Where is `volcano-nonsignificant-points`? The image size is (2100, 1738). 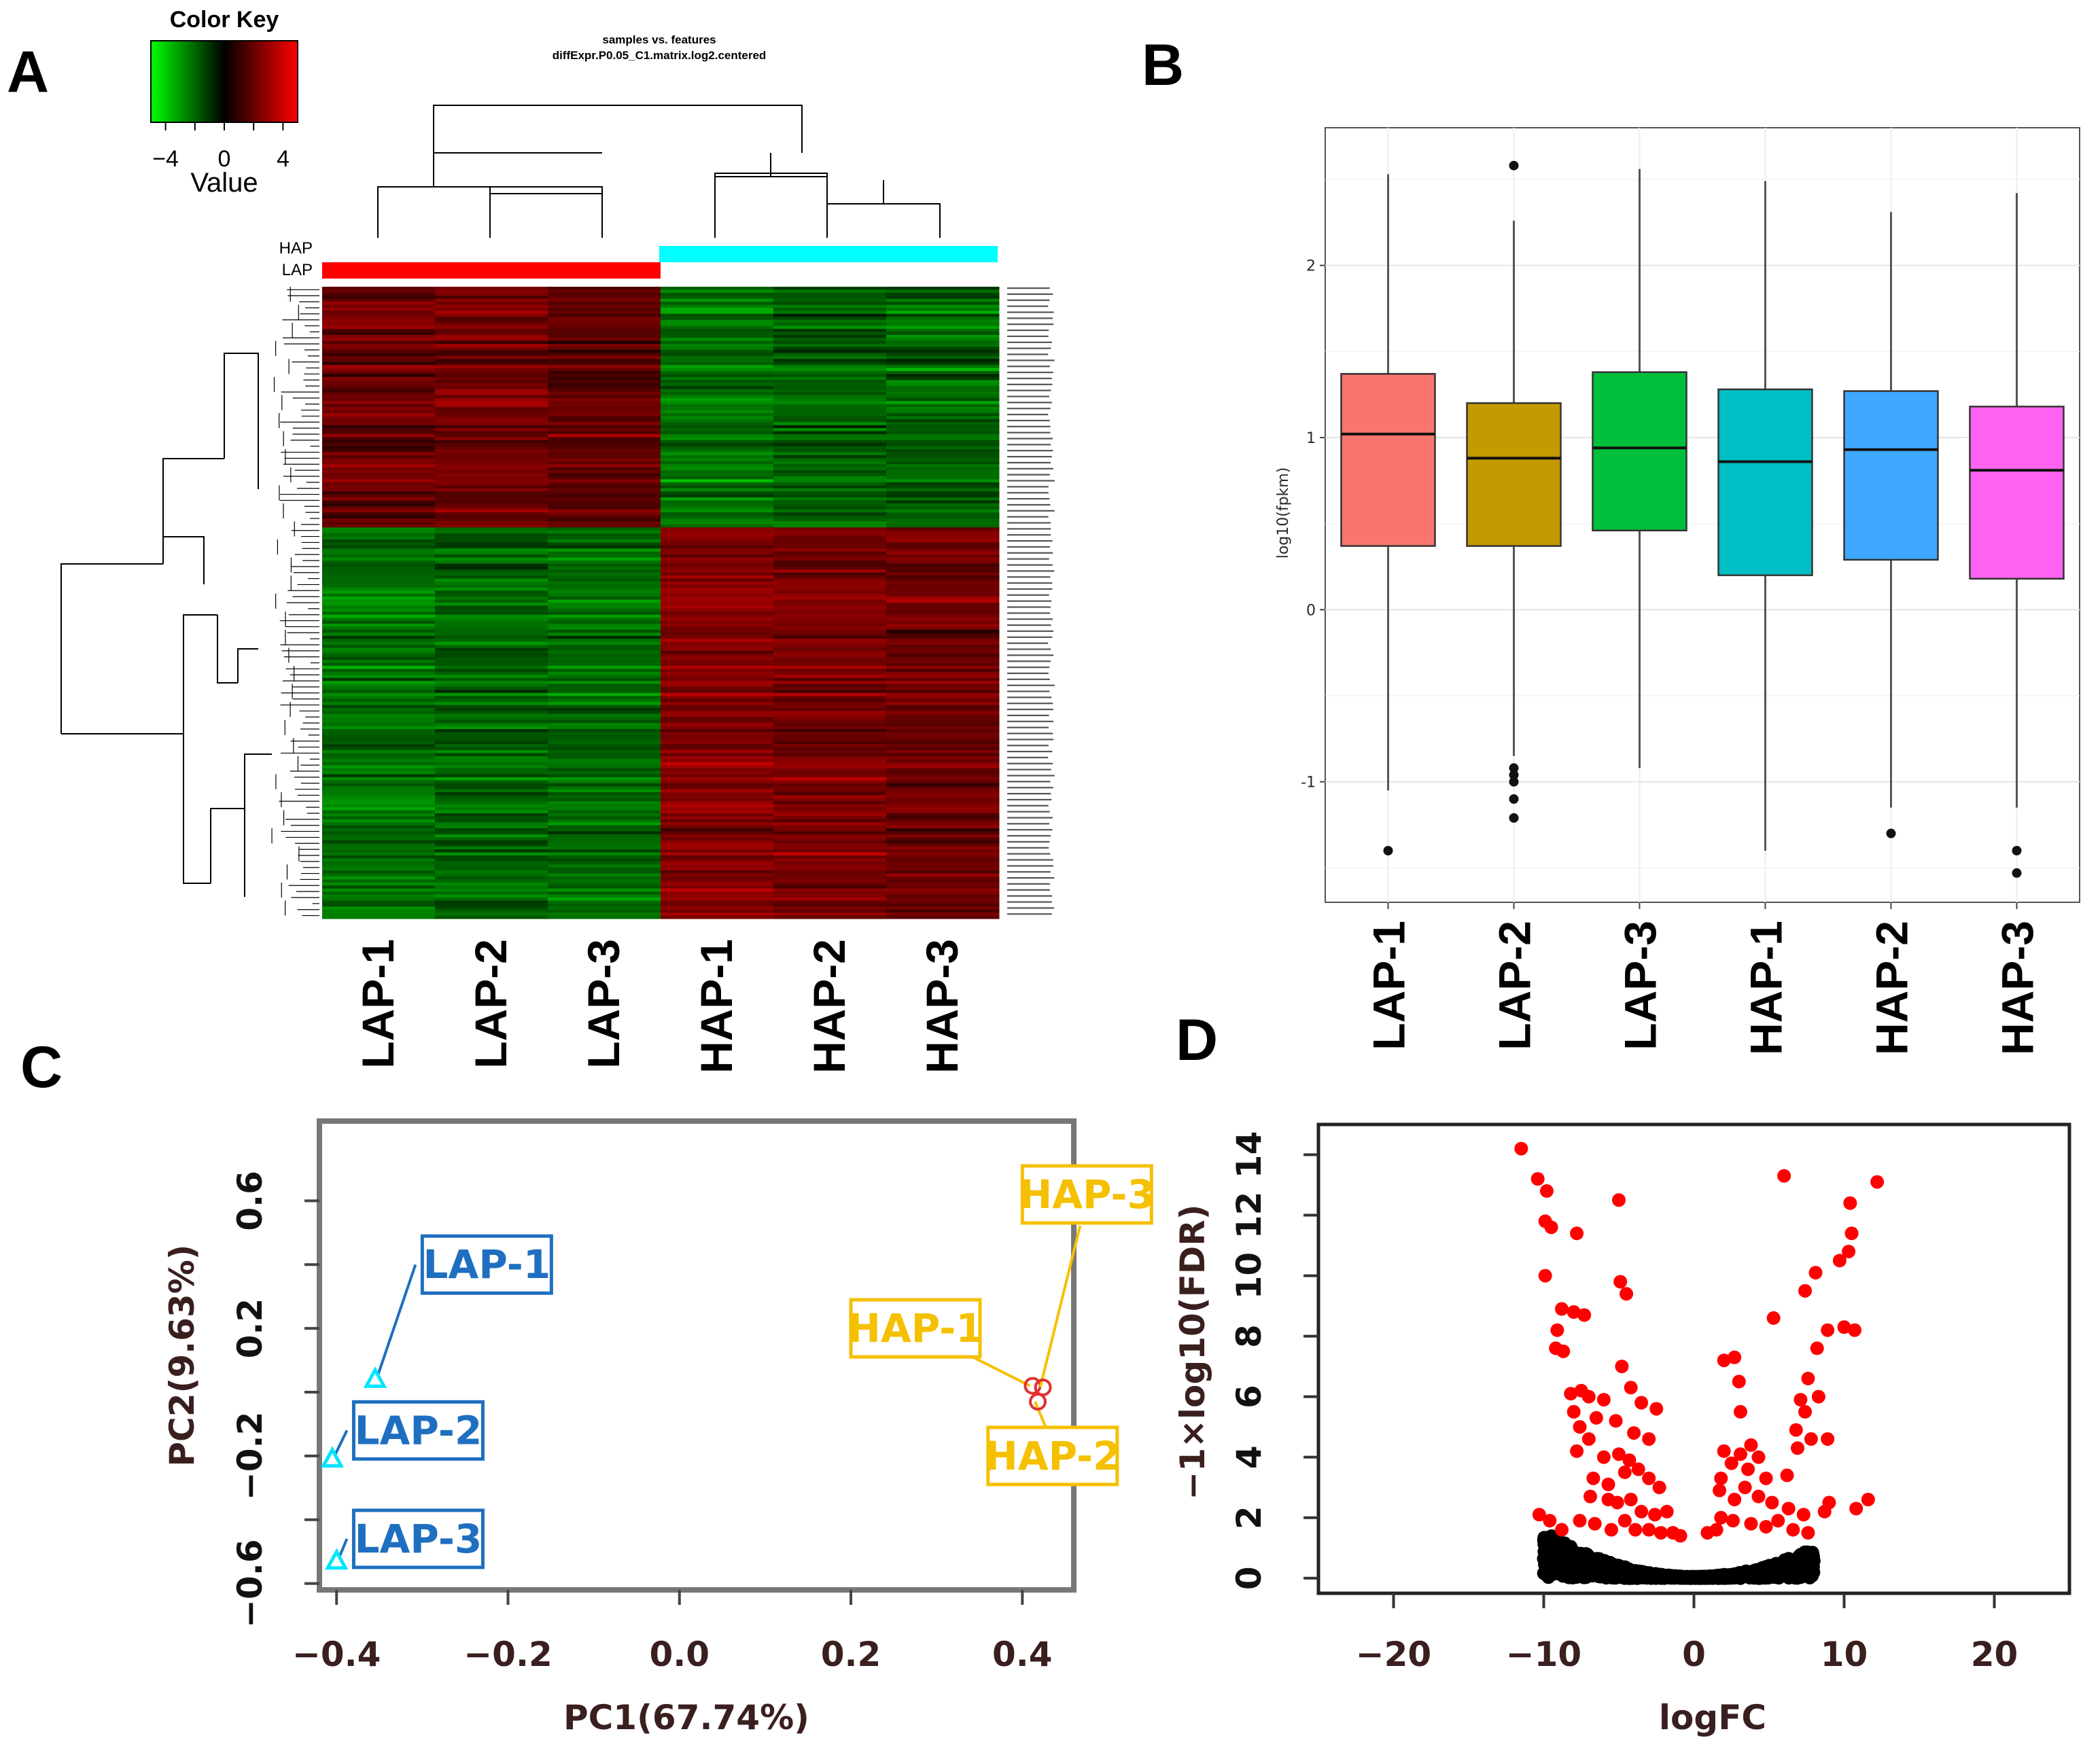 volcano-nonsignificant-points is located at coordinates (1679, 1557).